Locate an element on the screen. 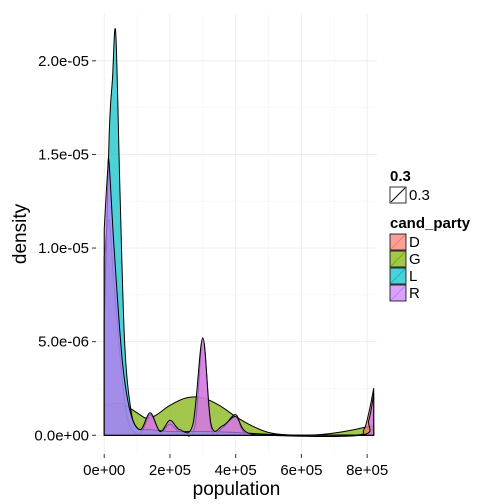  x-tick-label: 0e+00 is located at coordinates (104, 470).